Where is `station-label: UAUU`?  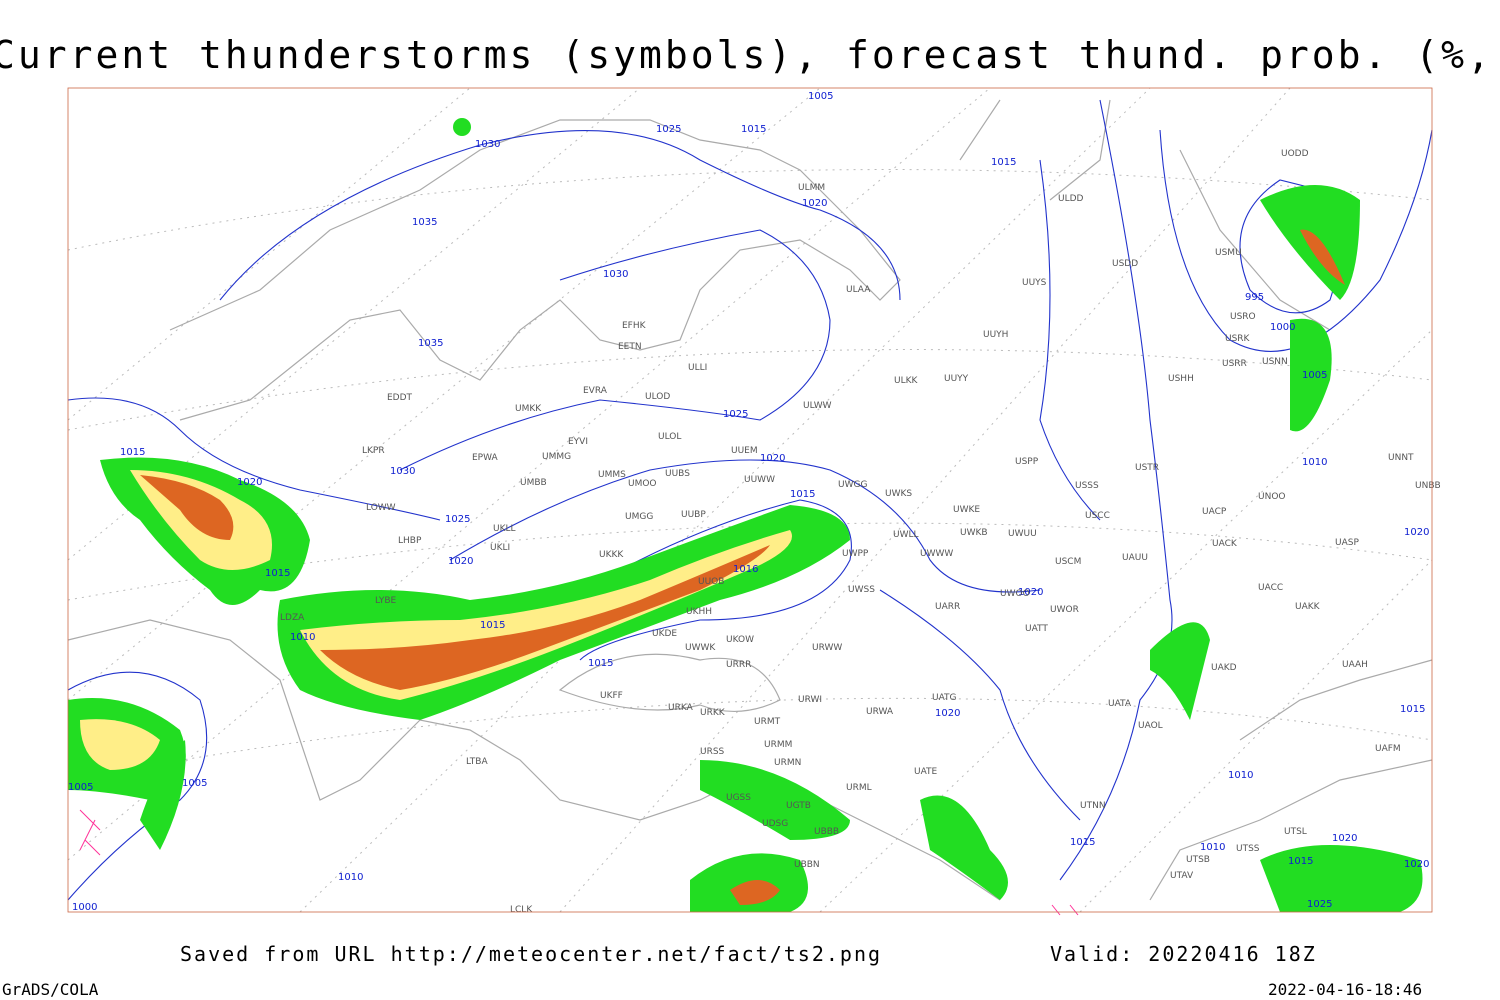 station-label: UAUU is located at coordinates (1135, 558).